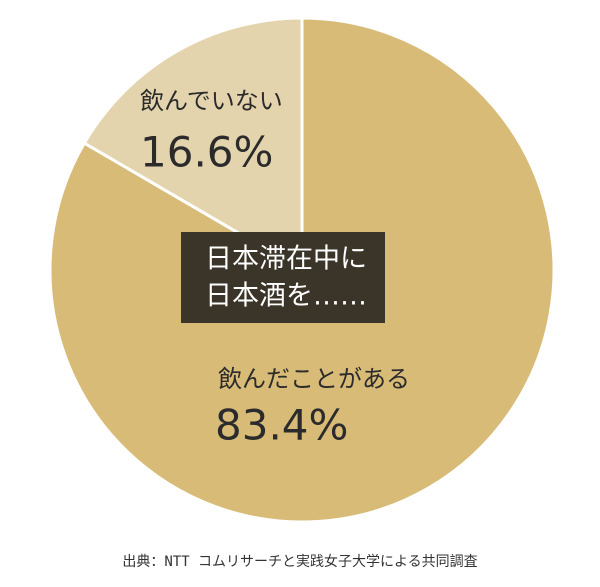  What do you see at coordinates (206, 152) in the screenshot?
I see `value-label: 16.6%` at bounding box center [206, 152].